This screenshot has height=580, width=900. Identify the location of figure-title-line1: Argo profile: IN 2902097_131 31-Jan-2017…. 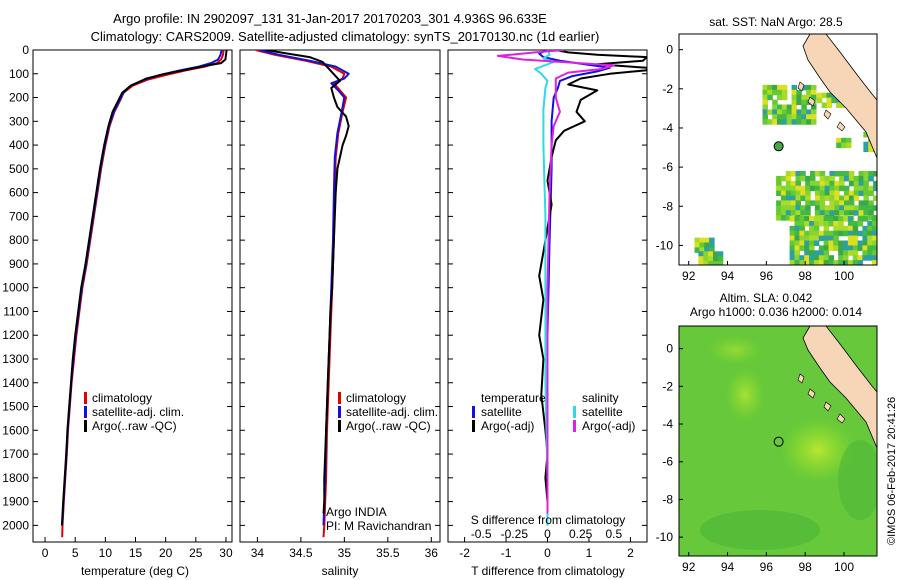
(330, 18).